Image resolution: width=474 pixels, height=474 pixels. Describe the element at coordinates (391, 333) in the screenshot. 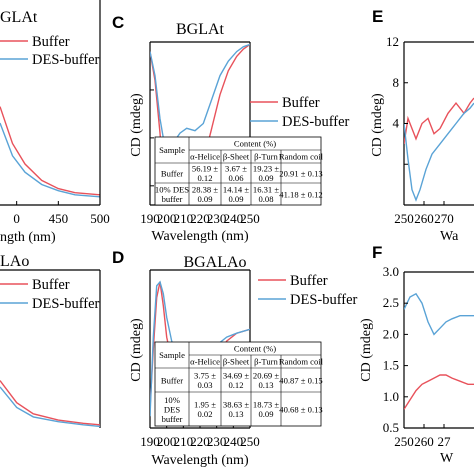

I see `y-tick-label: 2.0` at that location.